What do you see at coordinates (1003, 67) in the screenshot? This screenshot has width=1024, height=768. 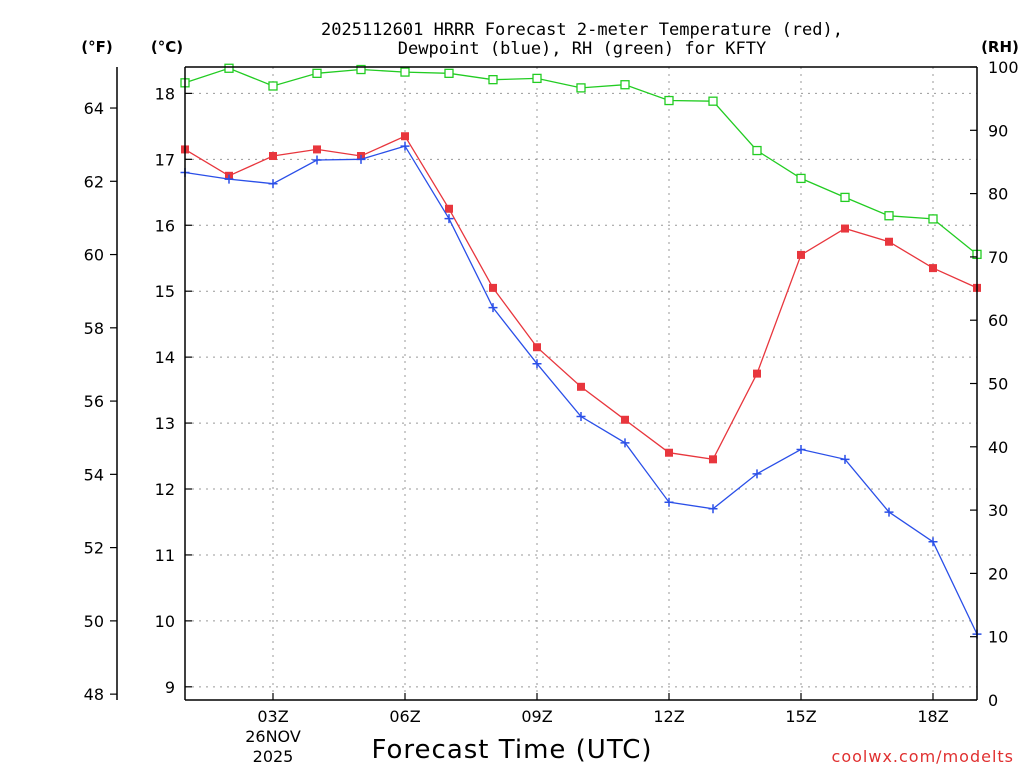 I see `rh-tick-label: 100` at bounding box center [1003, 67].